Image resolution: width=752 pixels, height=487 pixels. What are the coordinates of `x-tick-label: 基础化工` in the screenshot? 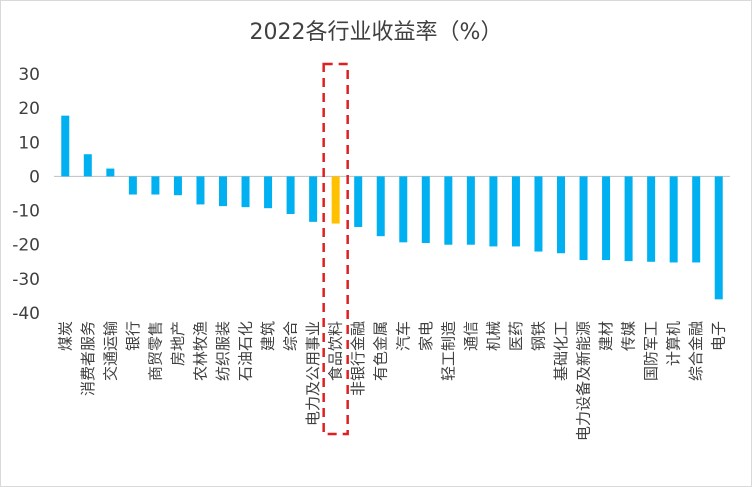 It's located at (561, 351).